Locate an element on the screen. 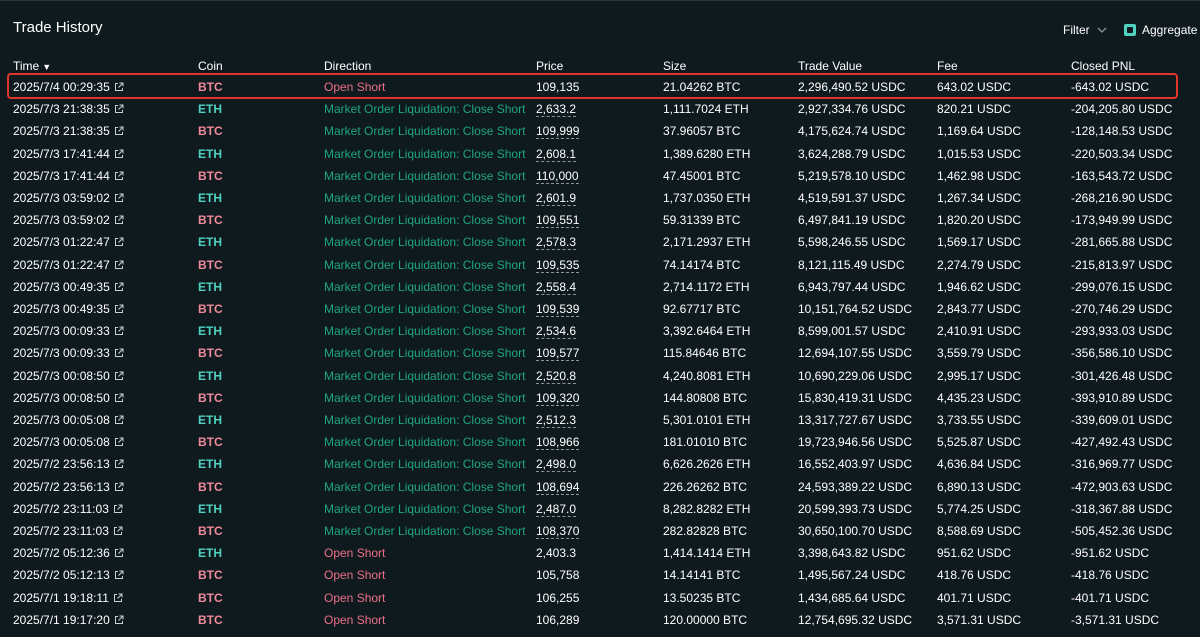 The width and height of the screenshot is (1200, 637). trade-time-link: 2025/7/1 19:18:11 is located at coordinates (68, 598).